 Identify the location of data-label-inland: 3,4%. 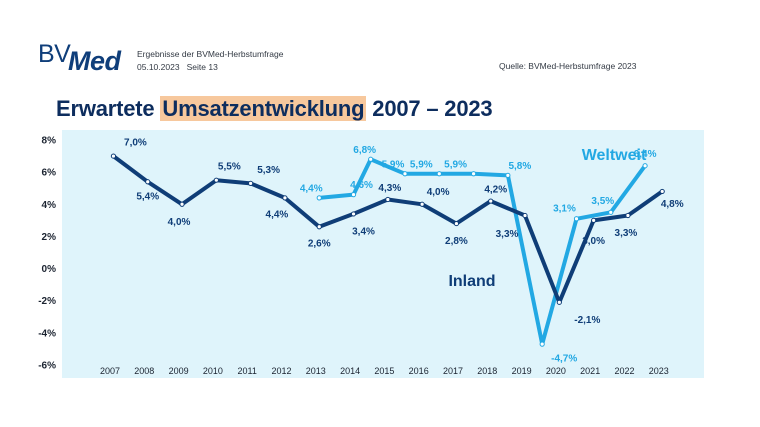
(363, 231).